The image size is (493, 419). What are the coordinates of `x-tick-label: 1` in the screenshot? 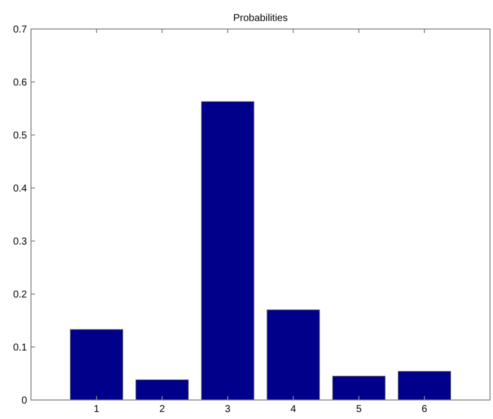 It's located at (97, 409).